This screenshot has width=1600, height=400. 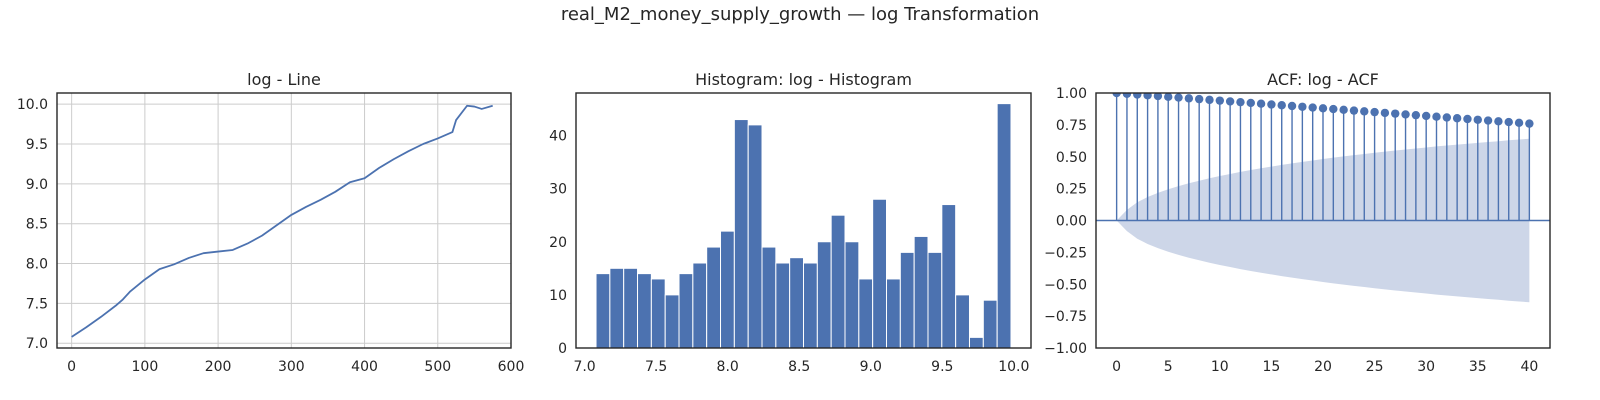 What do you see at coordinates (656, 367) in the screenshot?
I see `x-tick-label: 7.5` at bounding box center [656, 367].